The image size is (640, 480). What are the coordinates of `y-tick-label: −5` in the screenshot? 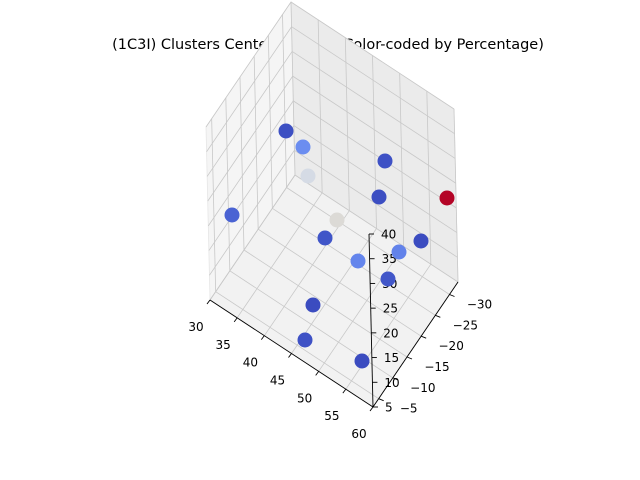 It's located at (409, 409).